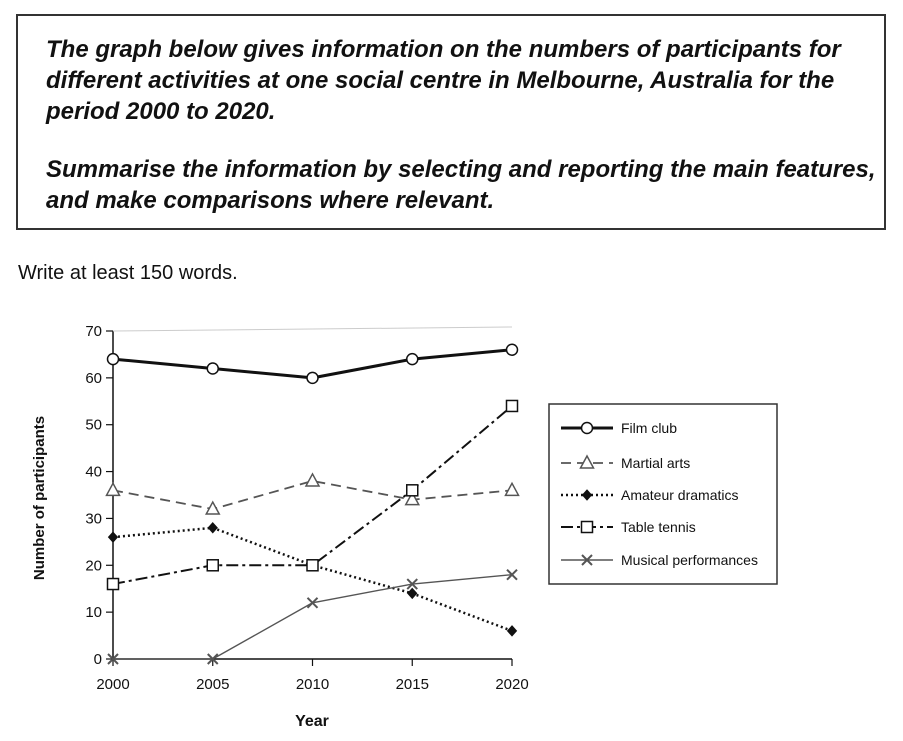 The image size is (903, 741). What do you see at coordinates (412, 684) in the screenshot?
I see `x-tick-label: 2015` at bounding box center [412, 684].